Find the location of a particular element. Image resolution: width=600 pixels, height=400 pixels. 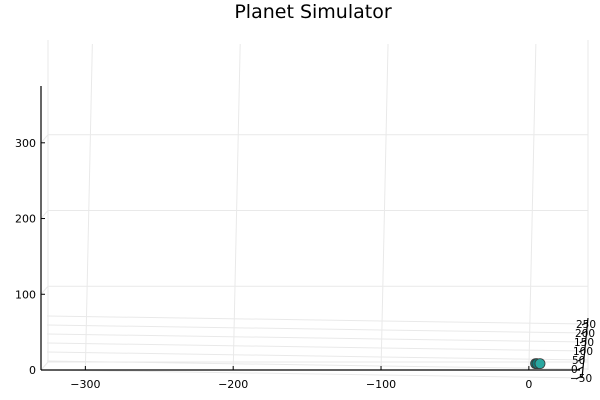

planet-point is located at coordinates (540, 364).